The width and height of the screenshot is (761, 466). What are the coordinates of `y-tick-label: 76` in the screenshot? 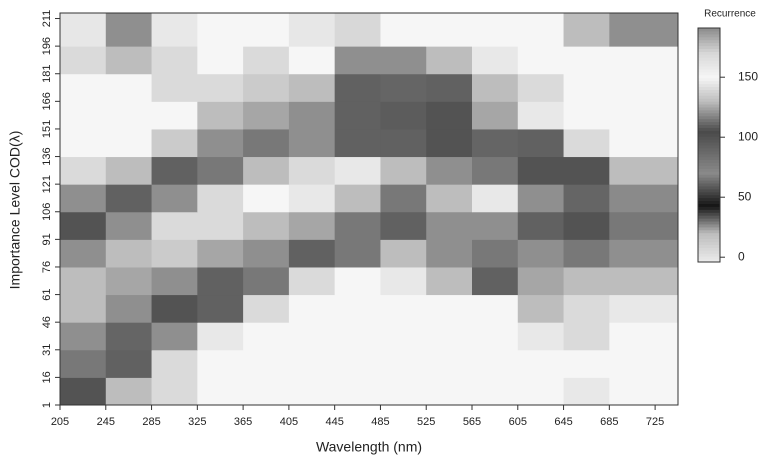 It's located at (47, 267).